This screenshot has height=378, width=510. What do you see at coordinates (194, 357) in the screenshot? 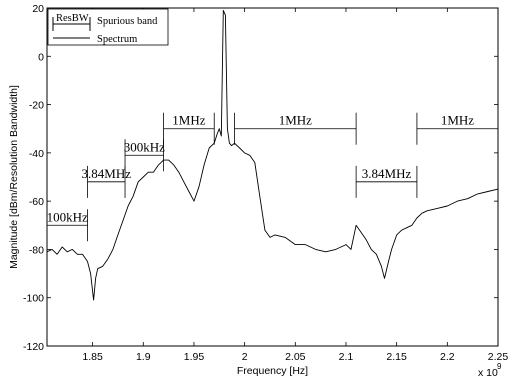
I see `x-tick-label: 1.95` at bounding box center [194, 357].